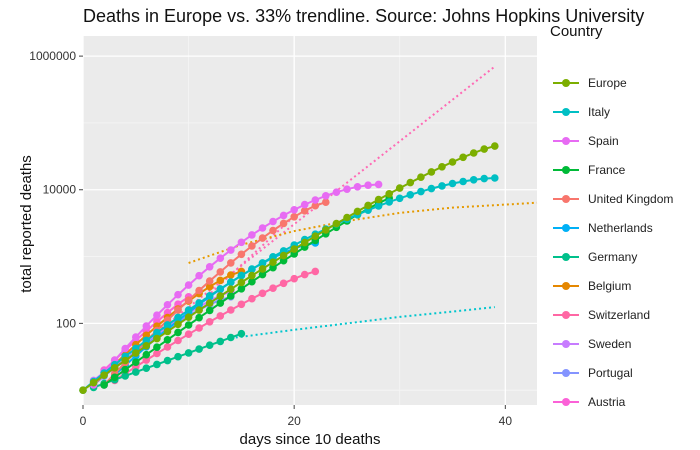  I want to click on legend-item-sweden: Sweden, so click(592, 344).